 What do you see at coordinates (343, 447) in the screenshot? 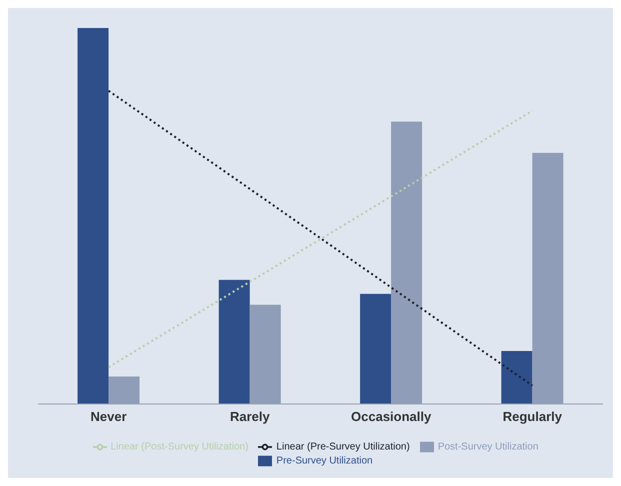
I see `legend-label: Linear (Pre-Survey Utilization)` at bounding box center [343, 447].